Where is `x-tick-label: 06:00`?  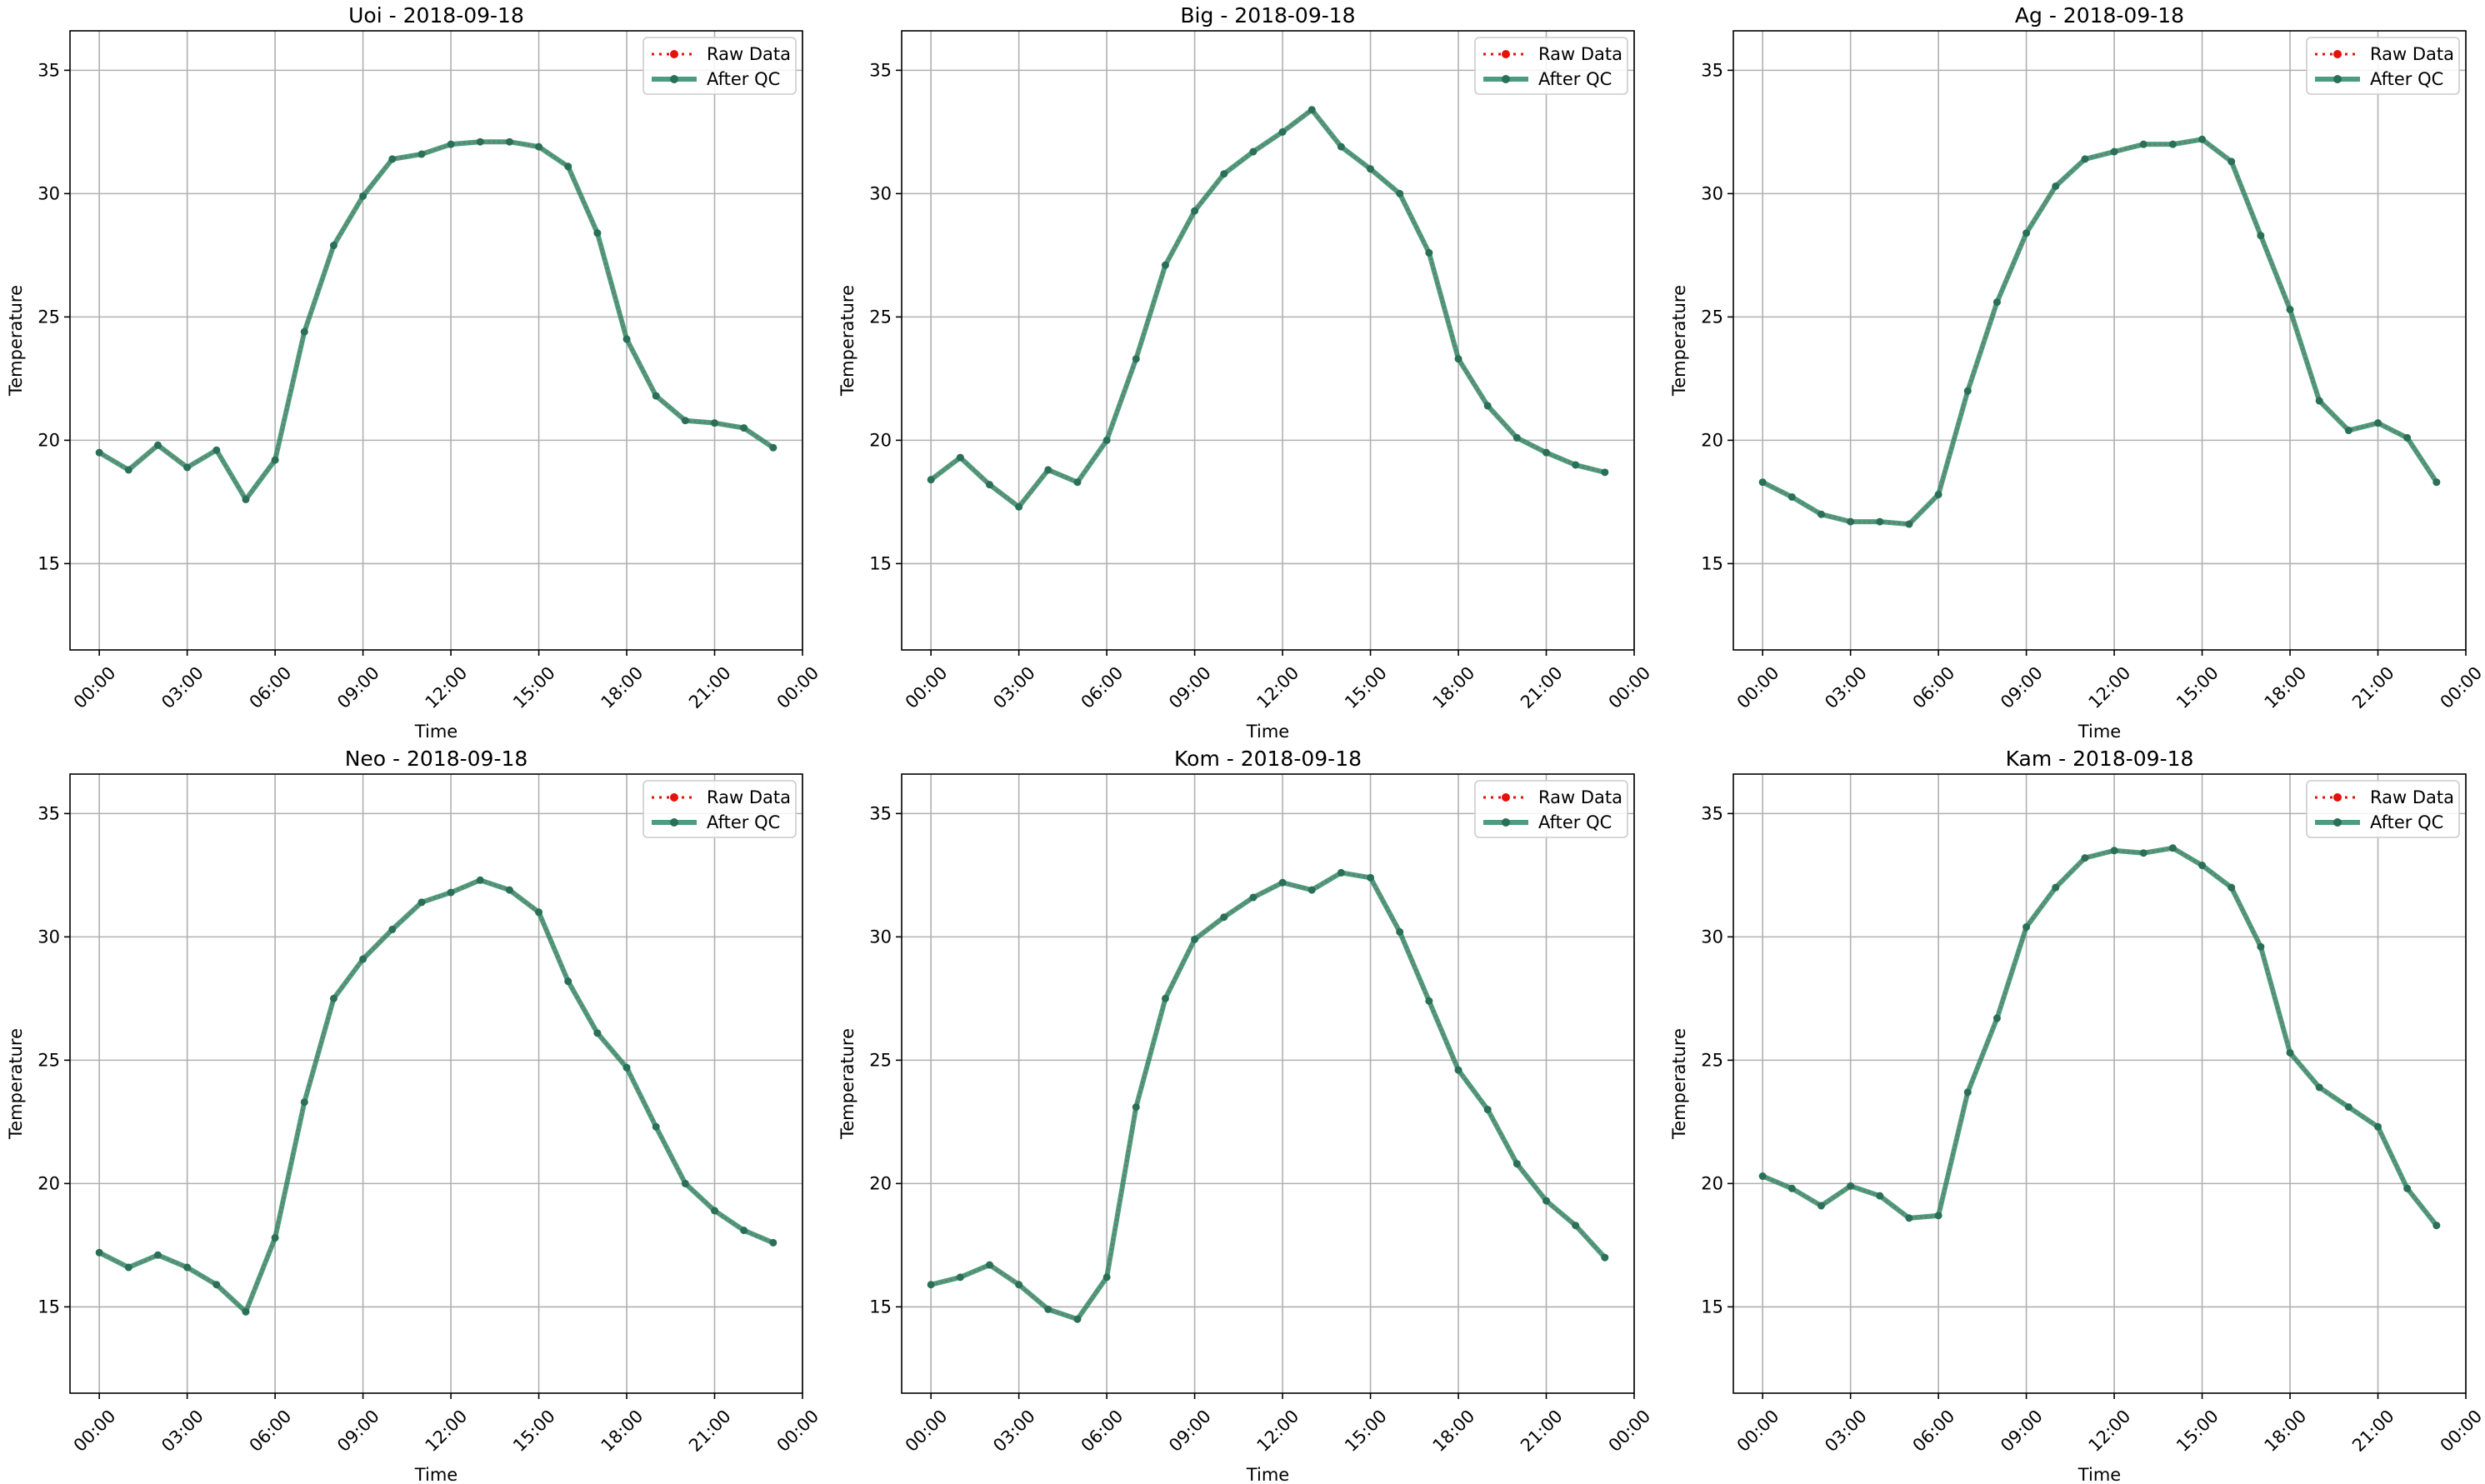 x-tick-label: 06:00 is located at coordinates (1934, 687).